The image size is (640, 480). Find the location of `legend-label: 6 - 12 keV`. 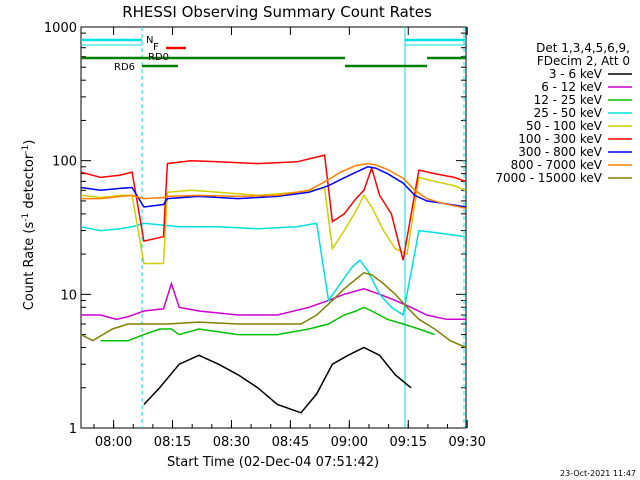

legend-label: 6 - 12 keV is located at coordinates (572, 87).